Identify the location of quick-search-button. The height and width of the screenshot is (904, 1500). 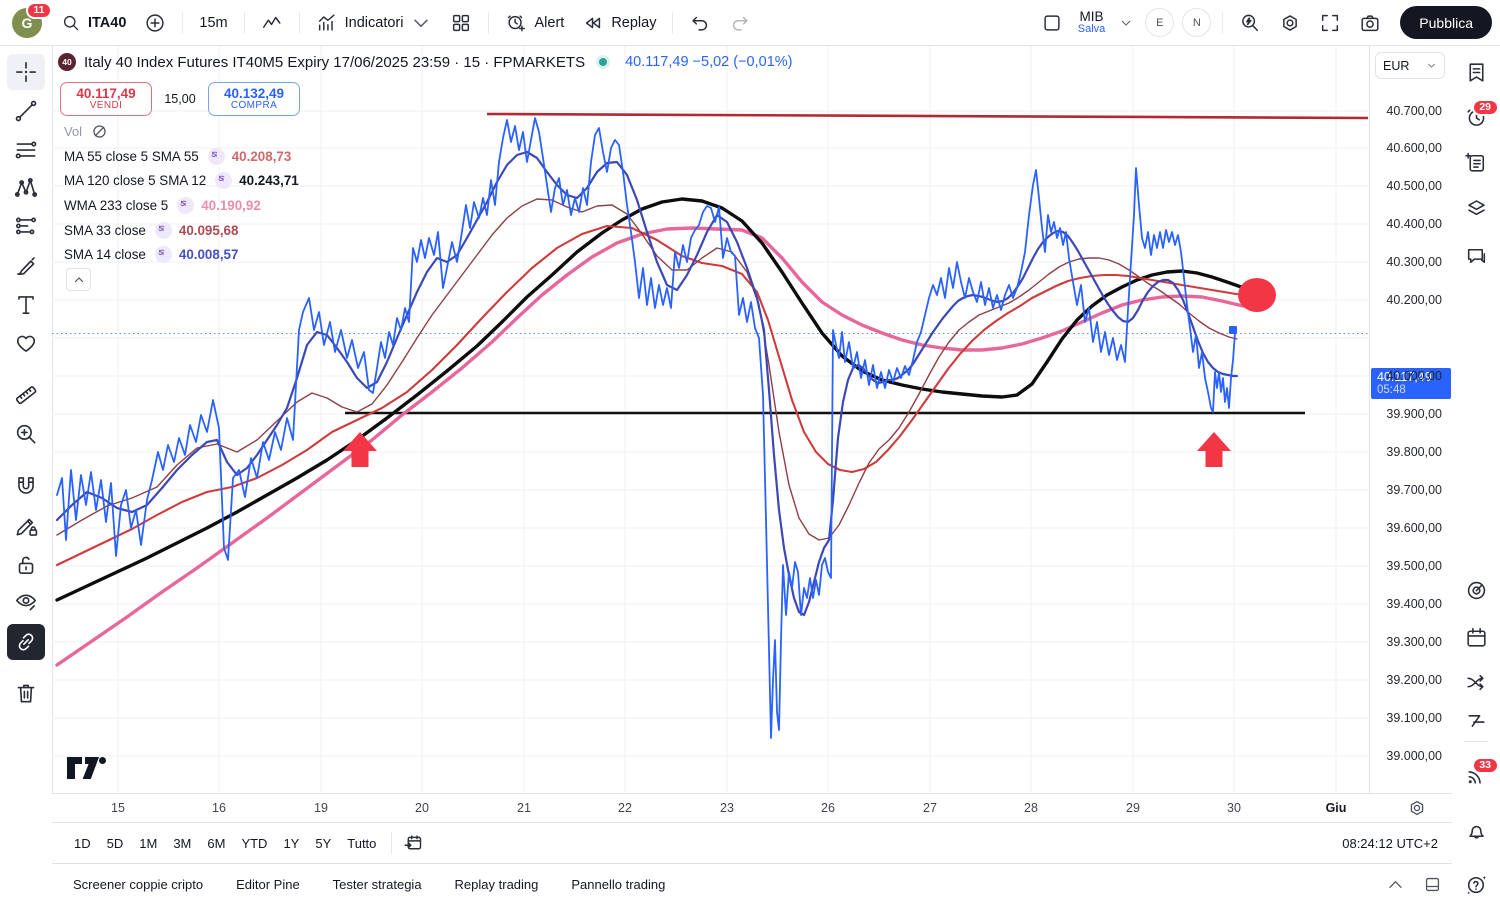
(1250, 23).